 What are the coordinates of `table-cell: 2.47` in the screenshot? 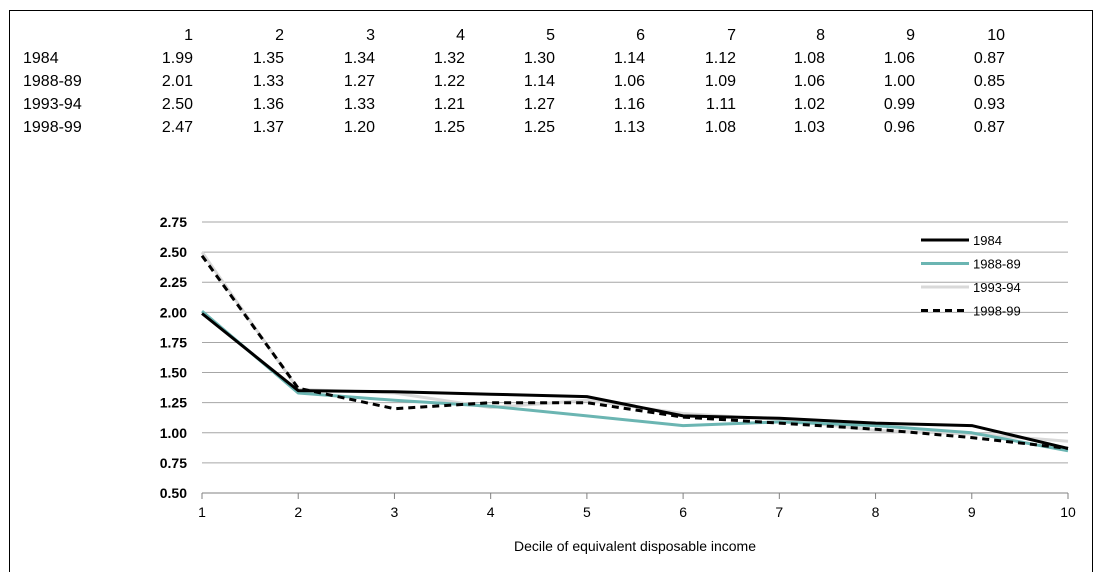 It's located at (177, 127).